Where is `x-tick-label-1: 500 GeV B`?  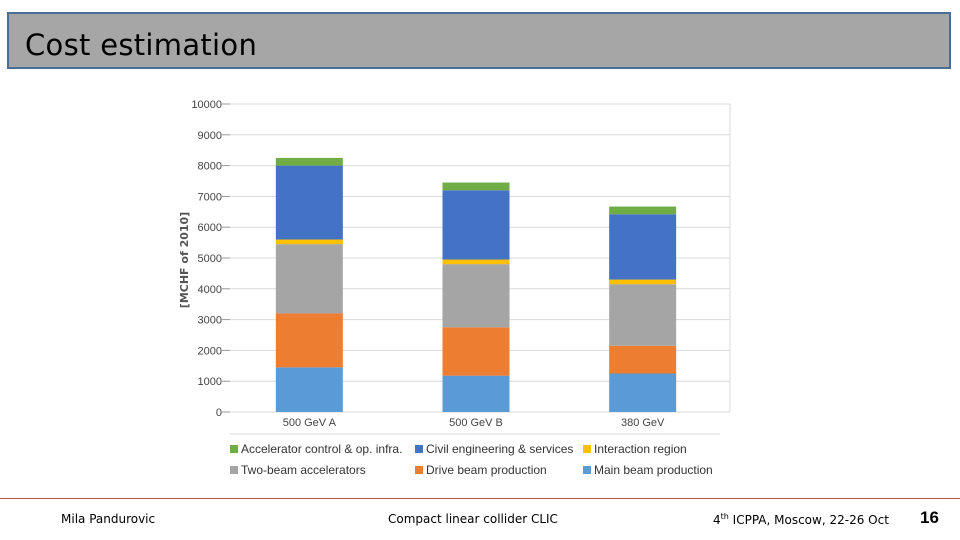
x-tick-label-1: 500 GeV B is located at coordinates (476, 423).